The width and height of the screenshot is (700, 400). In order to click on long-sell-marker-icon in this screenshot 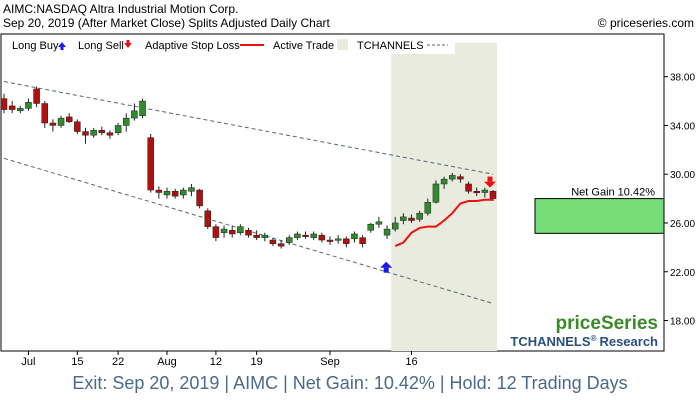, I will do `click(490, 184)`.